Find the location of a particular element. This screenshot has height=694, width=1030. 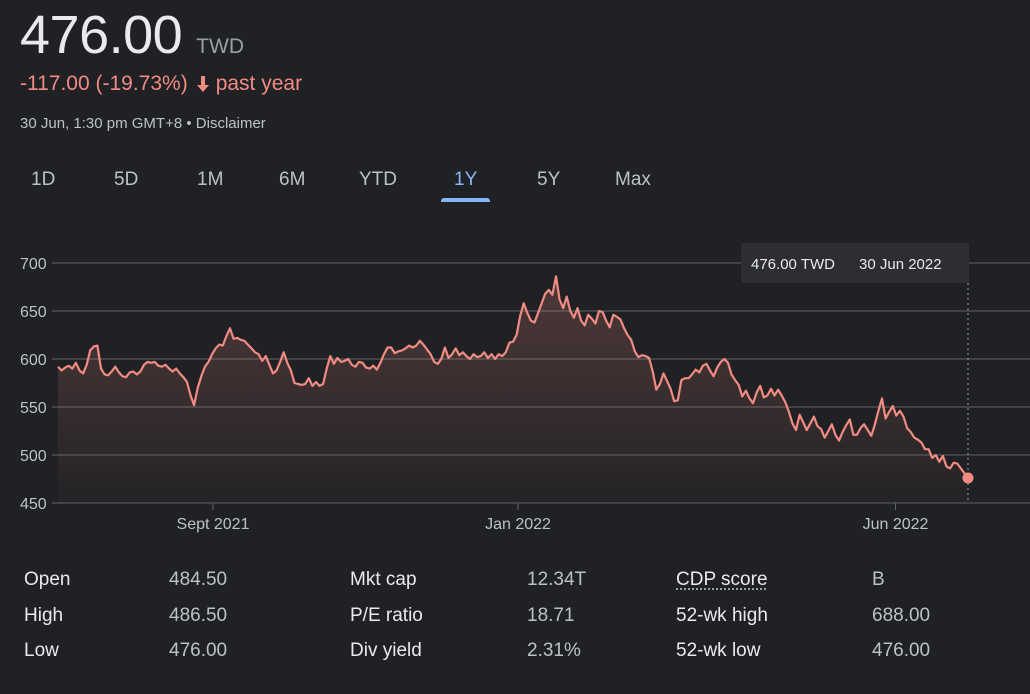

price-change: -117.00 (-19.73%) is located at coordinates (104, 83).